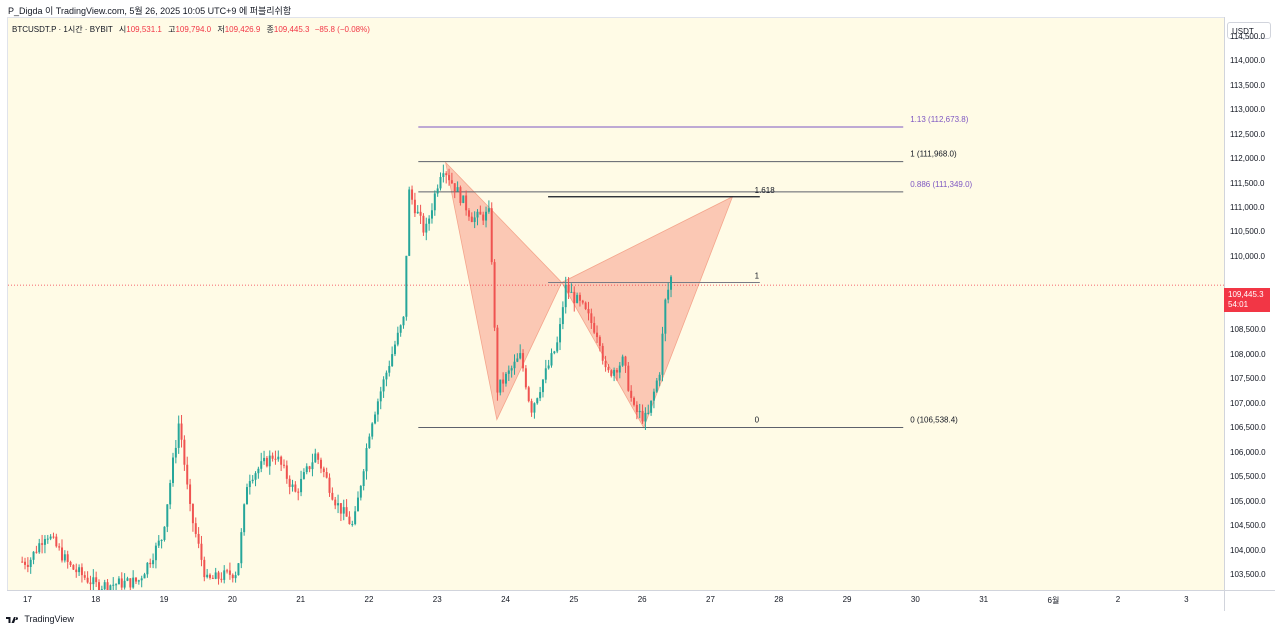  Describe the element at coordinates (939, 119) in the screenshot. I see `fib-level-label: 1.13 (112,673.8)` at that location.